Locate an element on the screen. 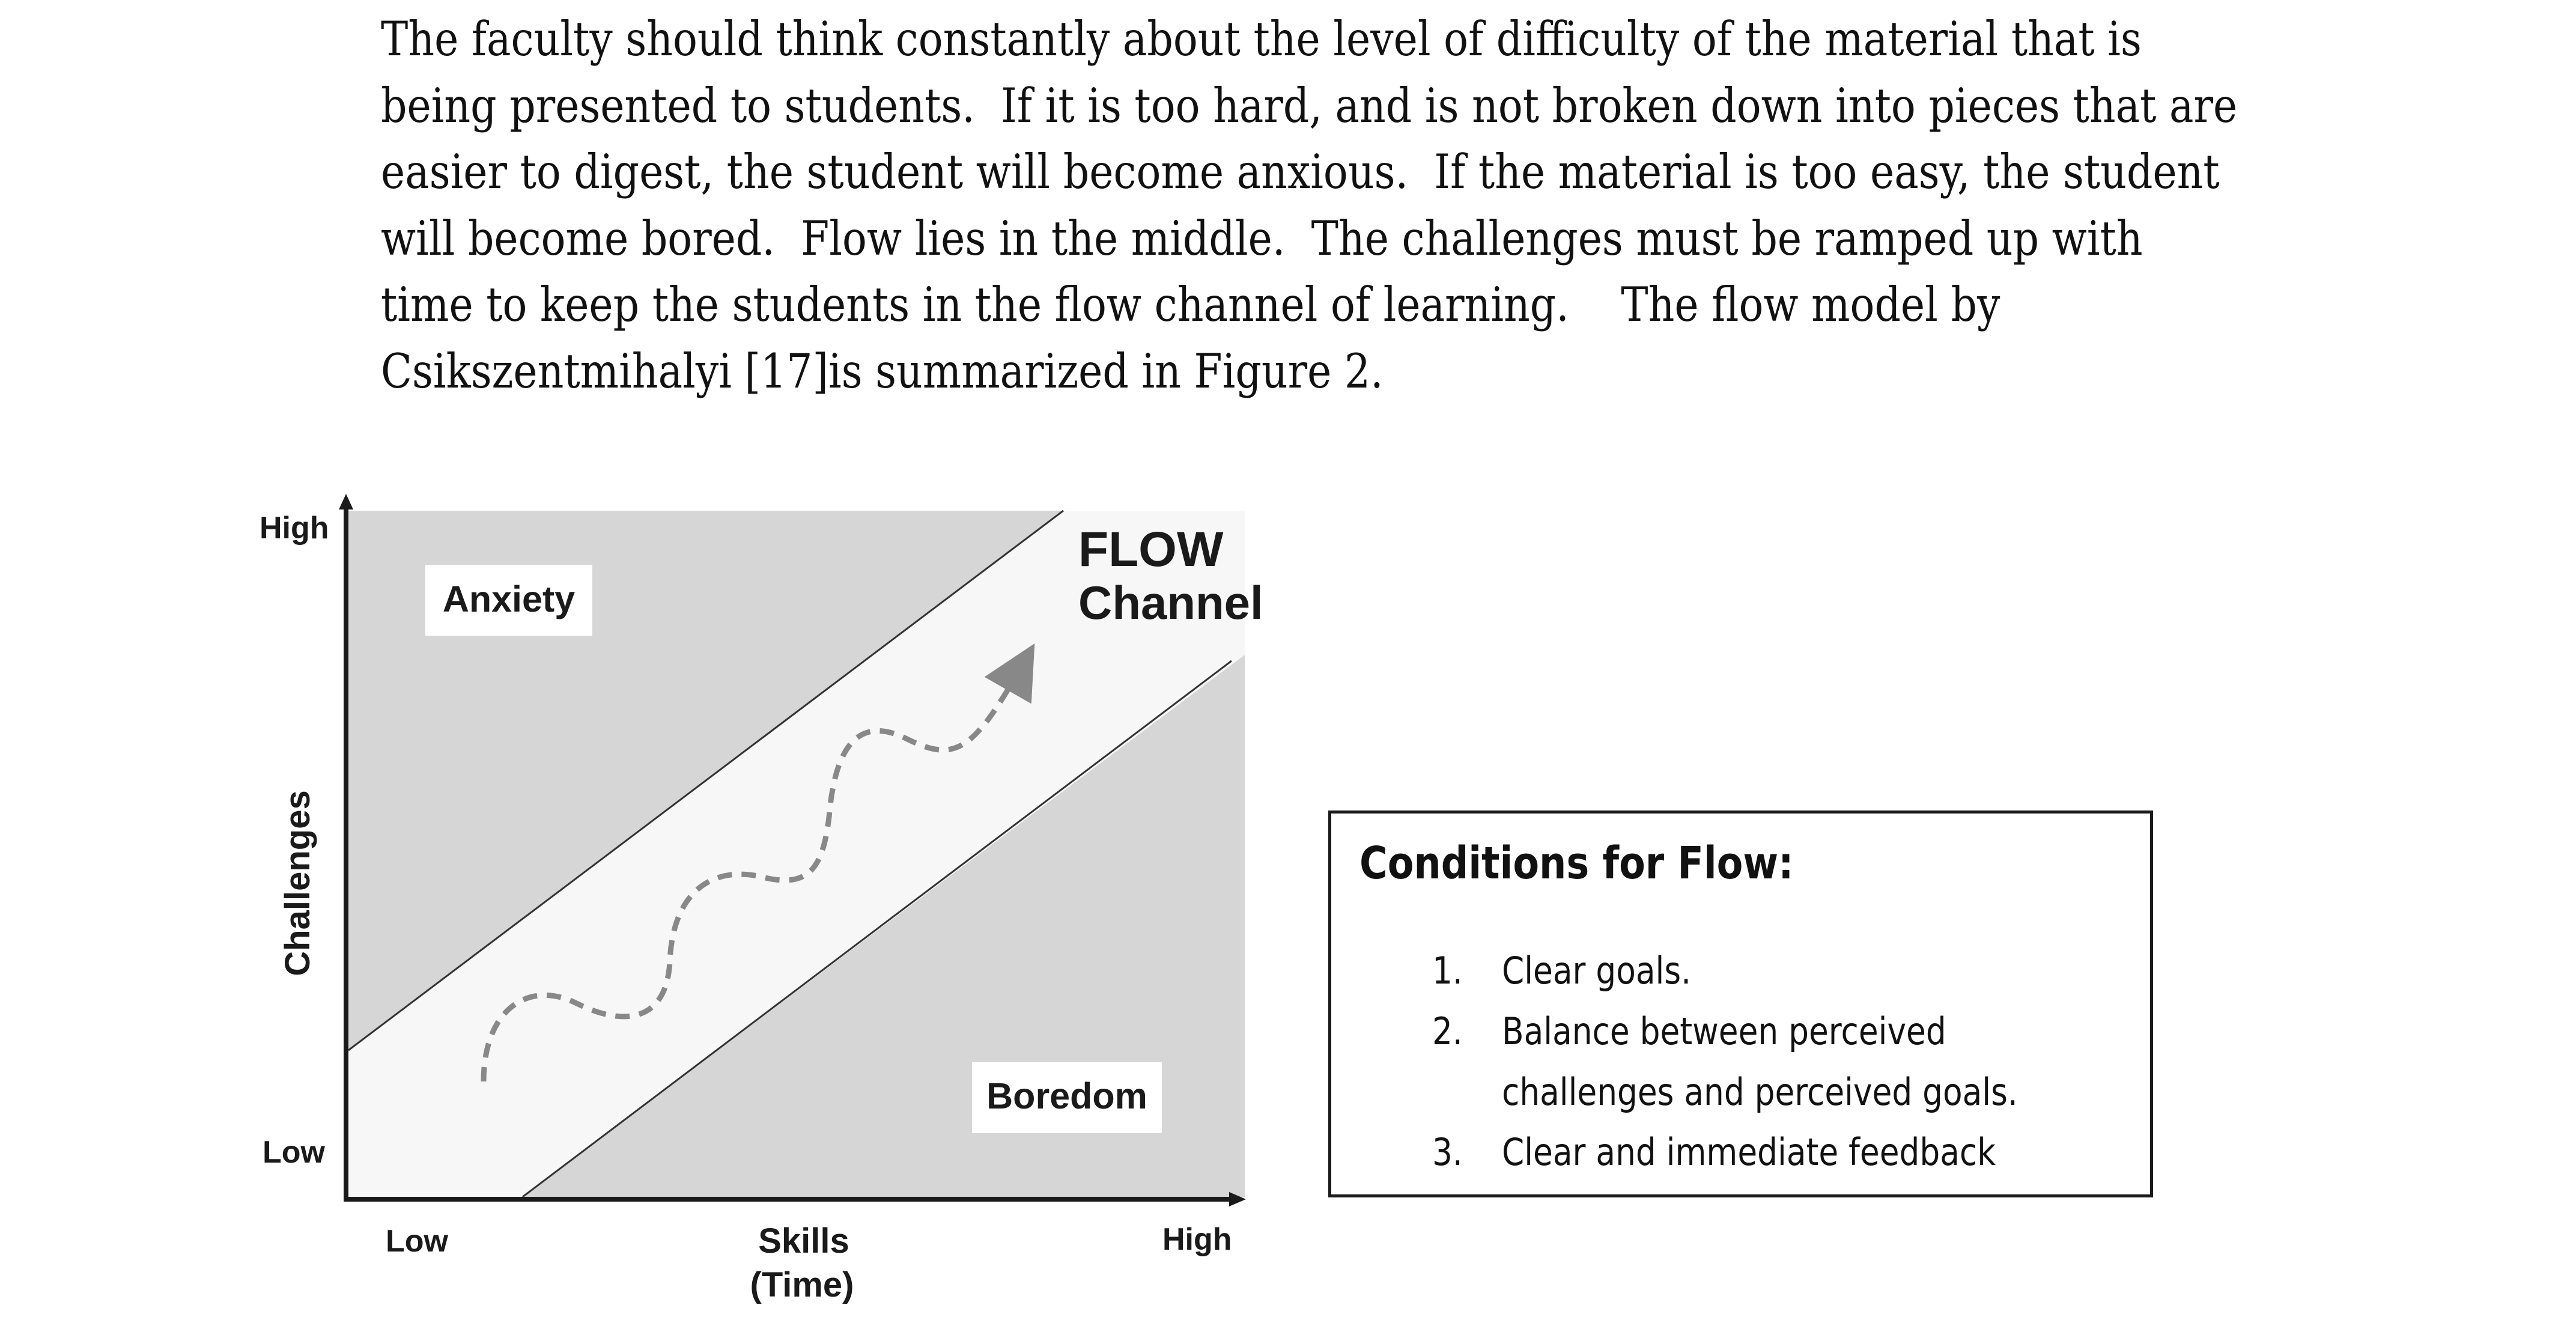  x-axis-high-label: High is located at coordinates (1197, 1239).